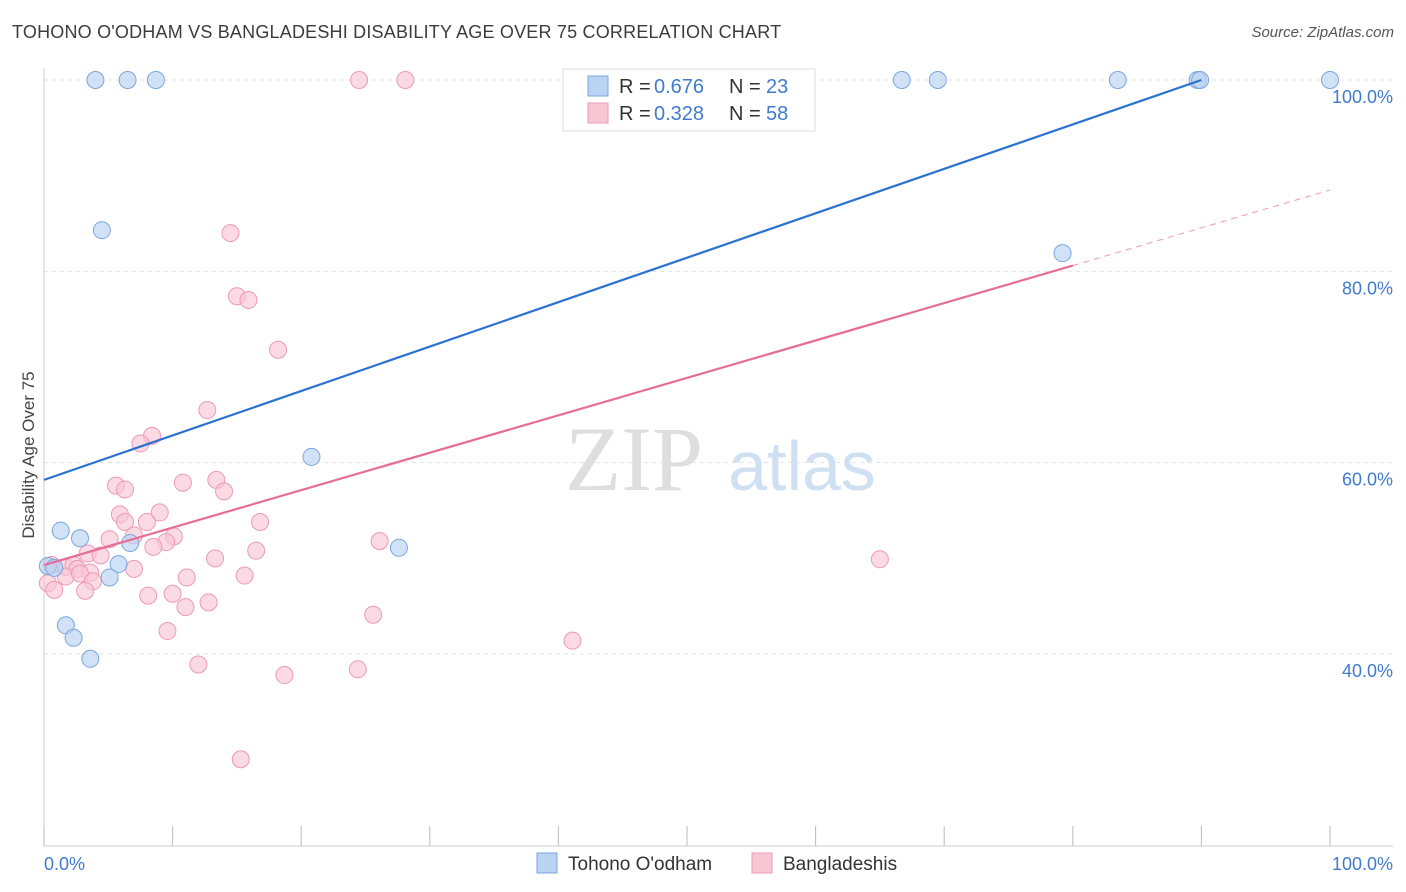  What do you see at coordinates (28, 454) in the screenshot?
I see `y-axis-label: Disability Age Over 75` at bounding box center [28, 454].